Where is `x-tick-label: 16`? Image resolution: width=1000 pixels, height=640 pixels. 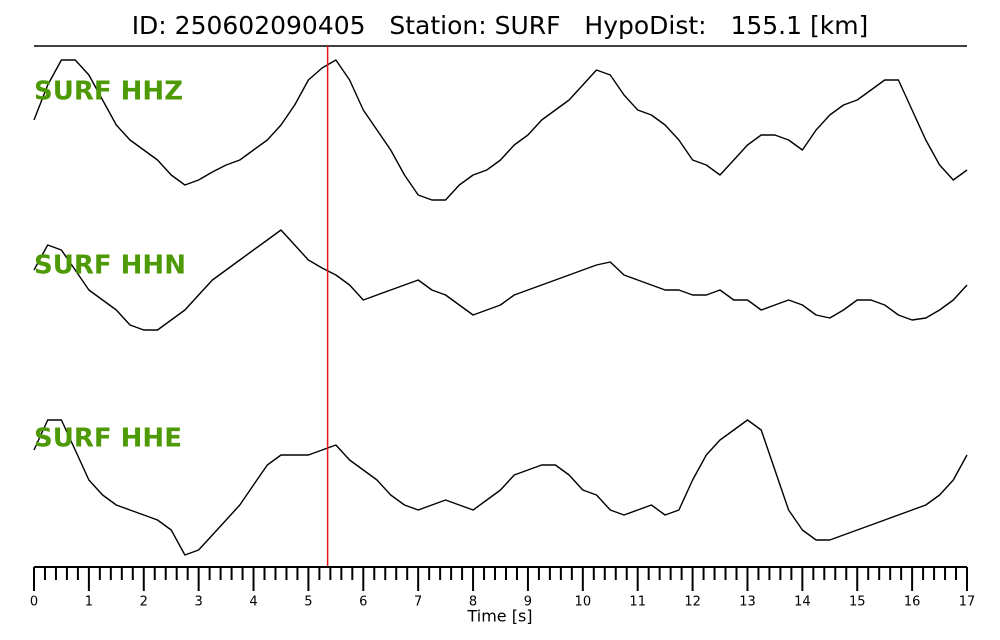
x-tick-label: 16 is located at coordinates (912, 602).